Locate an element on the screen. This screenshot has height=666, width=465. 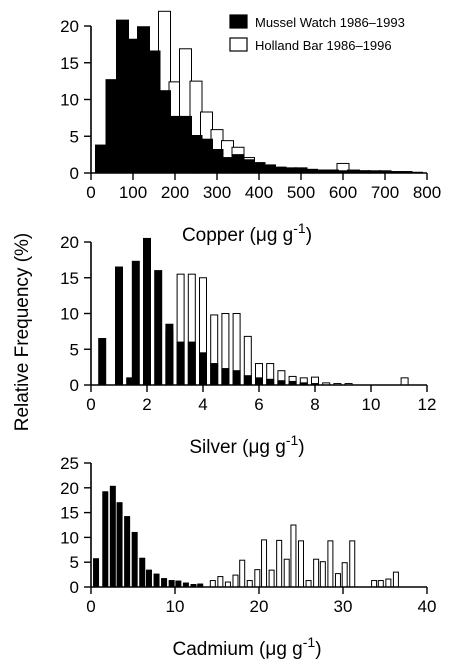
silver-y-tick-label: 15 is located at coordinates (69, 278).